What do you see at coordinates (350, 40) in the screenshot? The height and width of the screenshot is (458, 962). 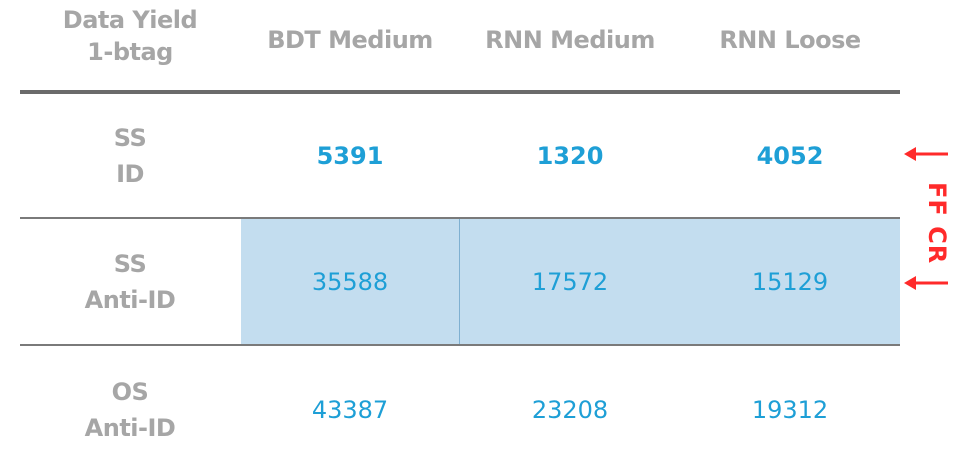 I see `column-header-bdt-medium: BDT Medium` at bounding box center [350, 40].